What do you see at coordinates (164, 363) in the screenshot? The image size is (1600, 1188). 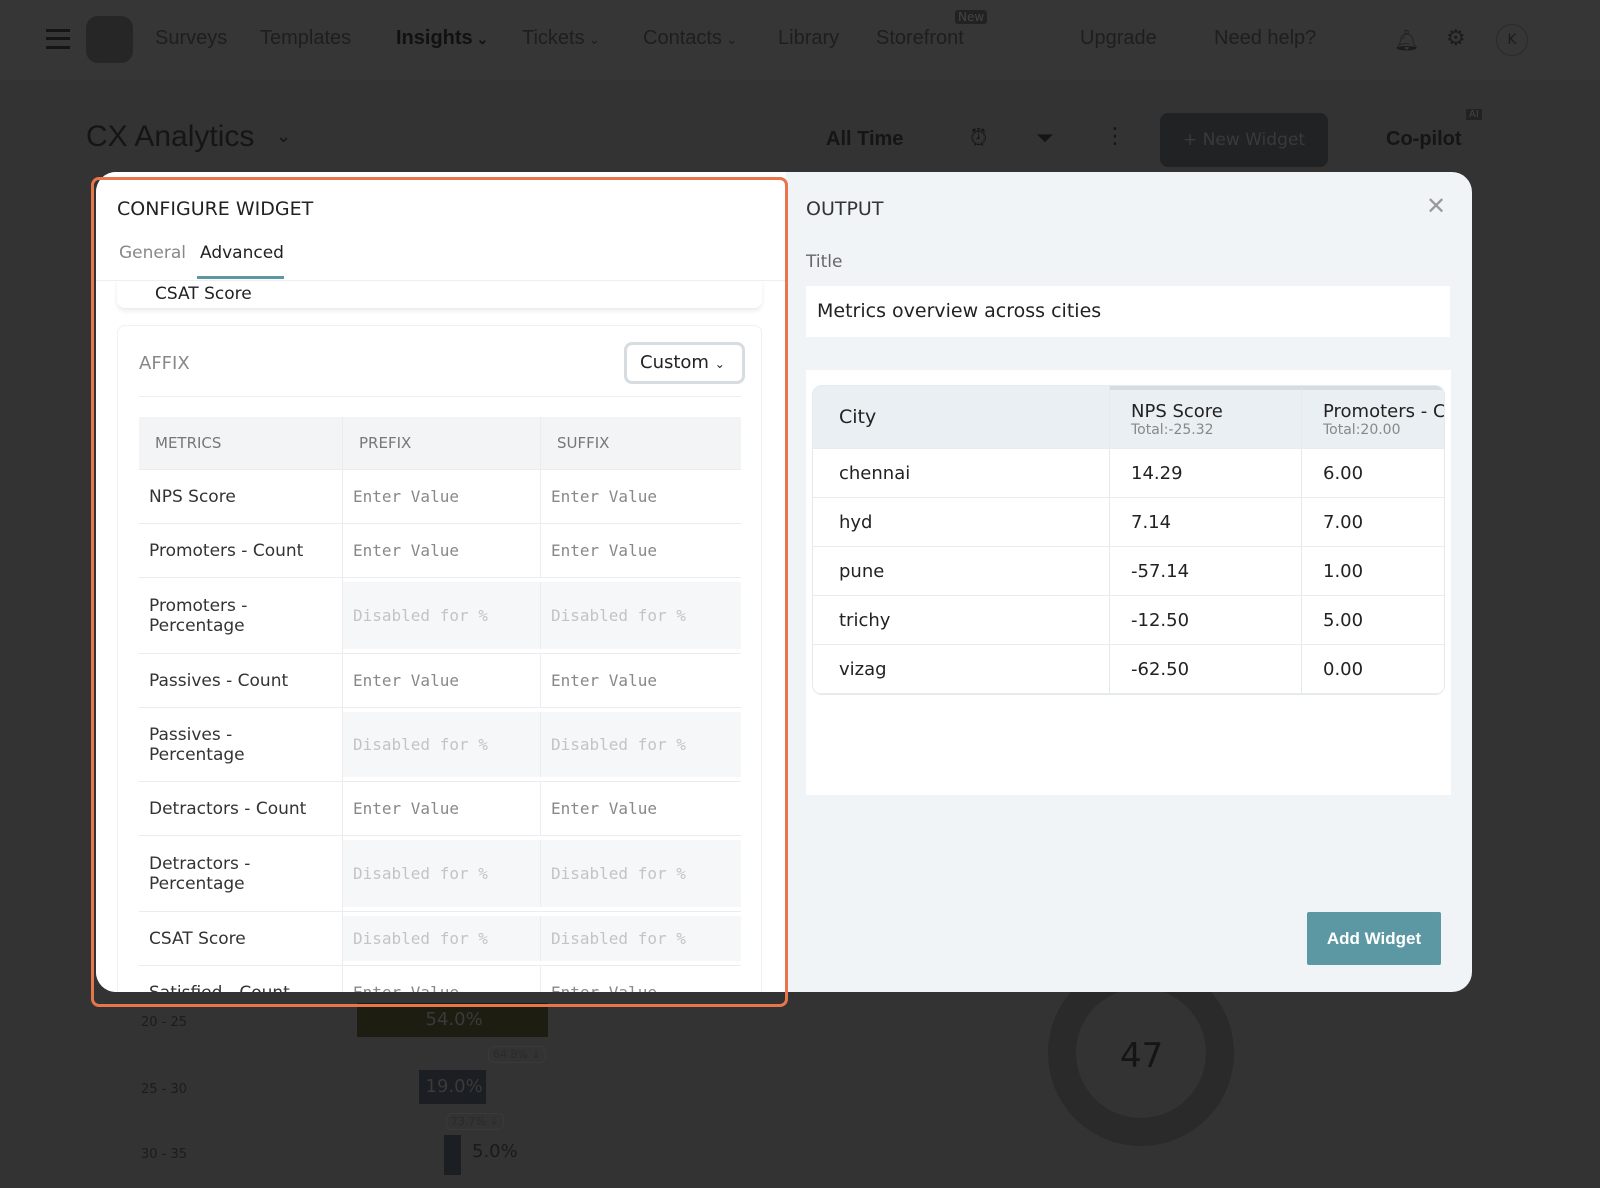 I see `affix-label: AFFIX` at bounding box center [164, 363].